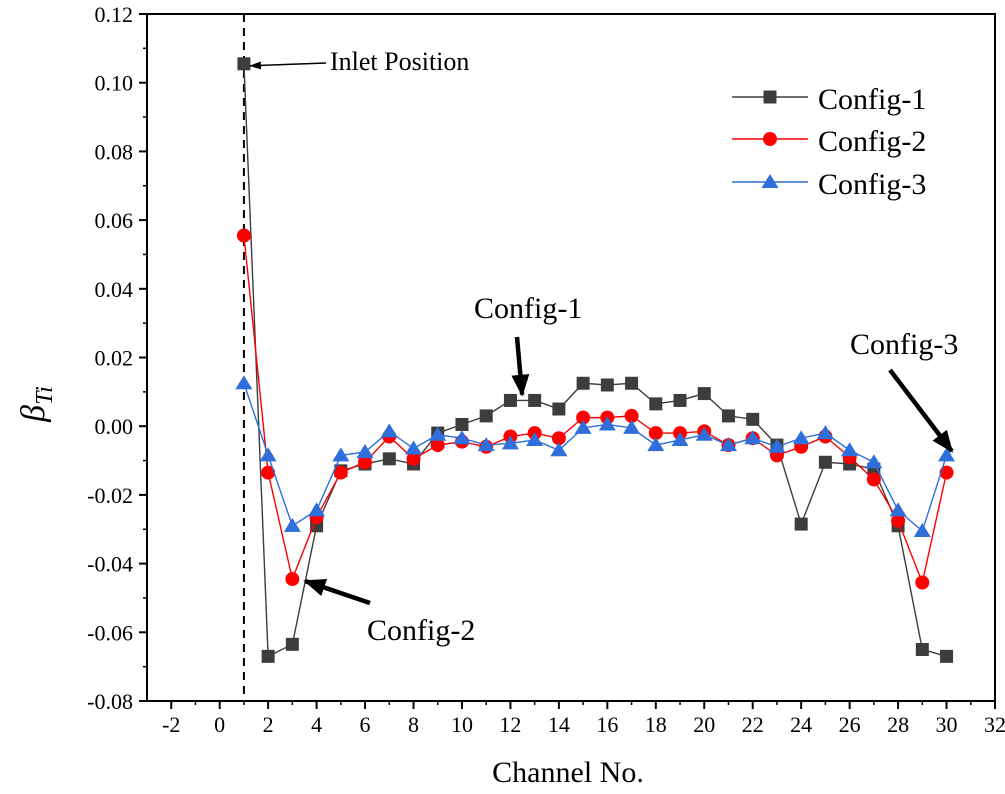  Describe the element at coordinates (850, 724) in the screenshot. I see `x-tick-label: 26` at that location.